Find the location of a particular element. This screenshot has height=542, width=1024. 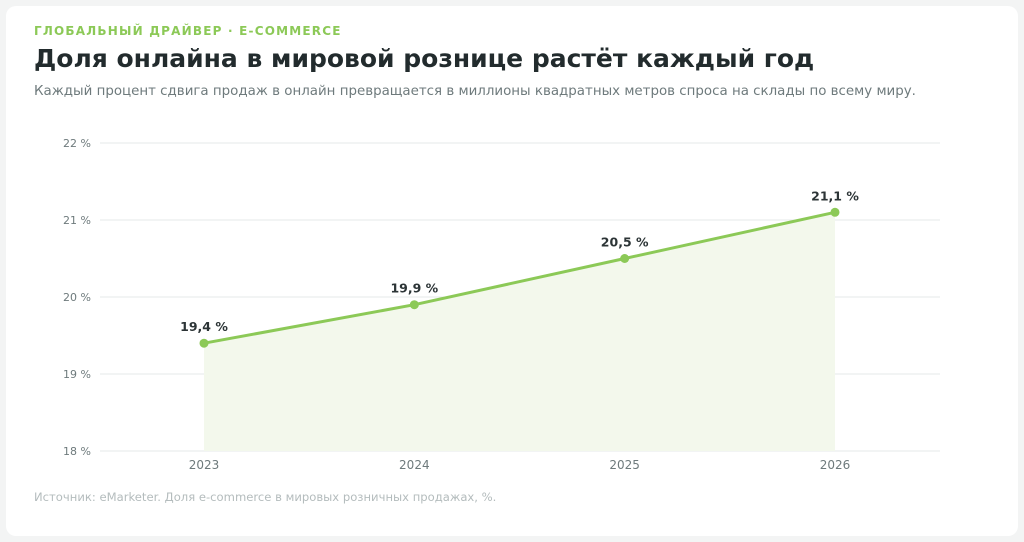

eyebrow-label: ГЛОБАЛЬНЫЙ ДРАЙВЕР · E-COMMERCE is located at coordinates (188, 31).